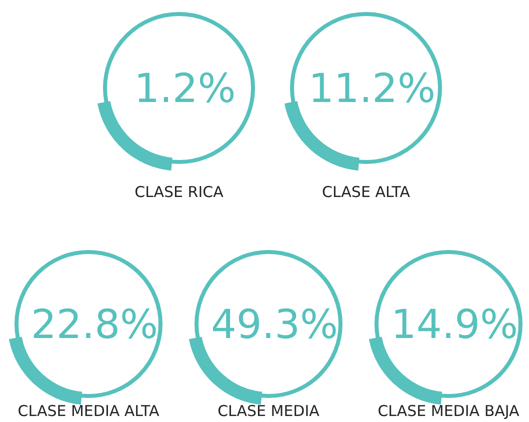  I want to click on data-label: 22.8%, so click(94, 325).